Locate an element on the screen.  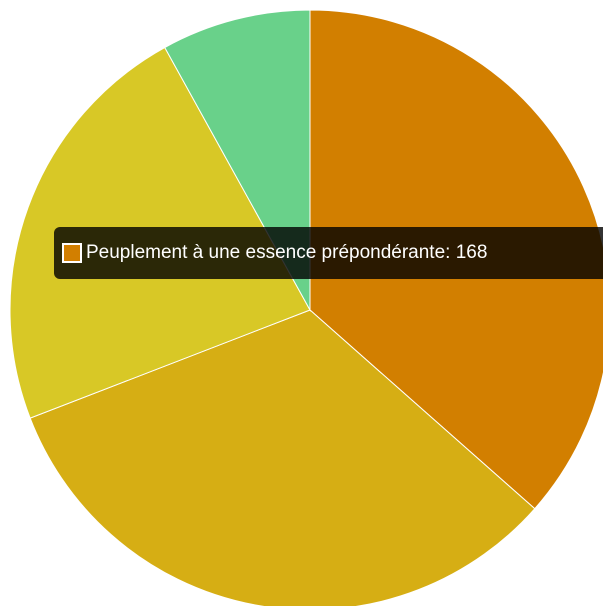
tooltip-color-swatch is located at coordinates (72, 253).